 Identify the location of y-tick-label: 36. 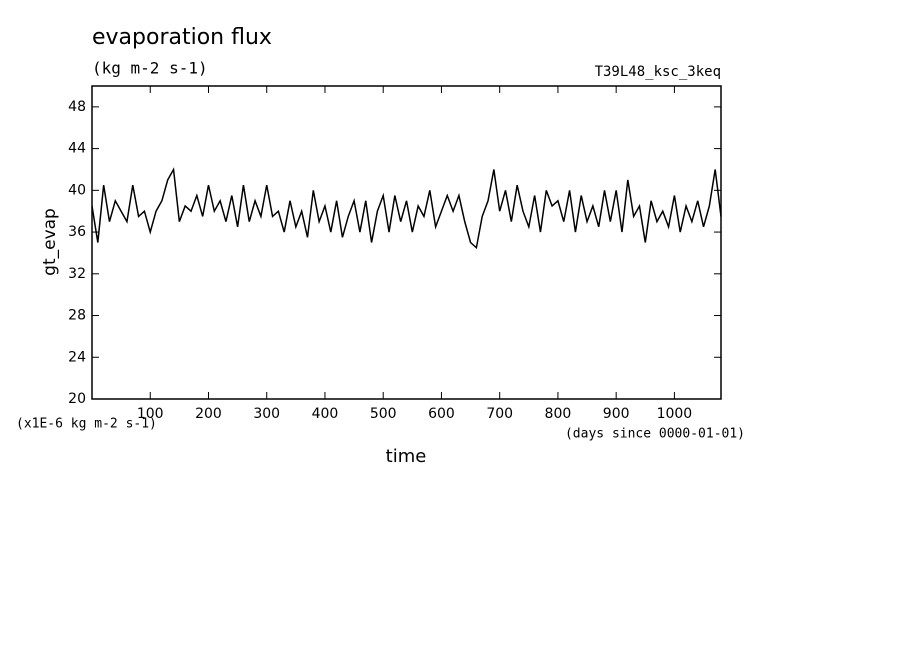
(77, 232).